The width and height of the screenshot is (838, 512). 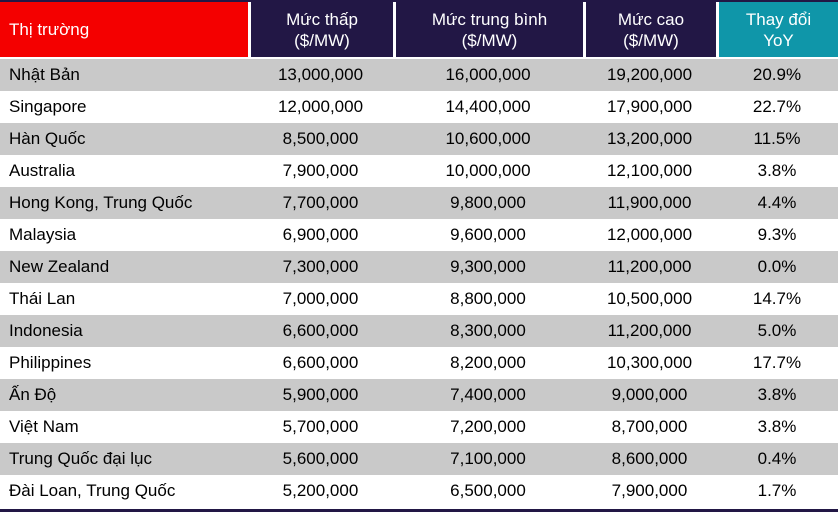 I want to click on high-price-cell: 12,100,000, so click(x=649, y=171).